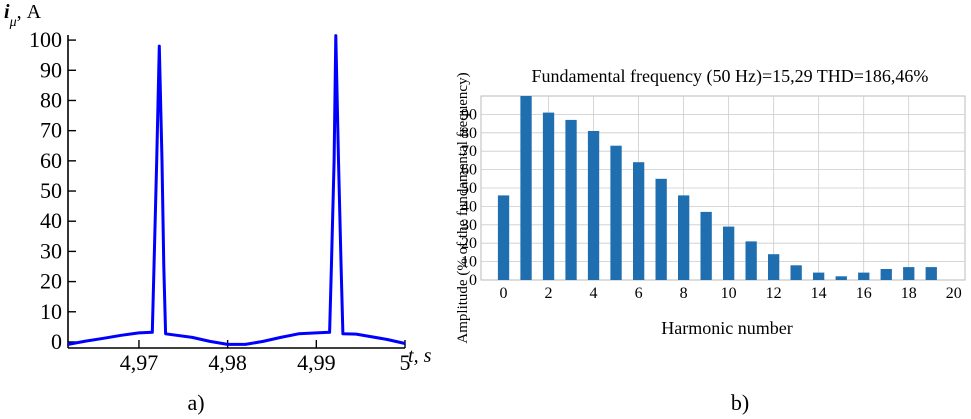 This screenshot has width=971, height=419. I want to click on chart-a-y-tick-label: 10, so click(51, 311).